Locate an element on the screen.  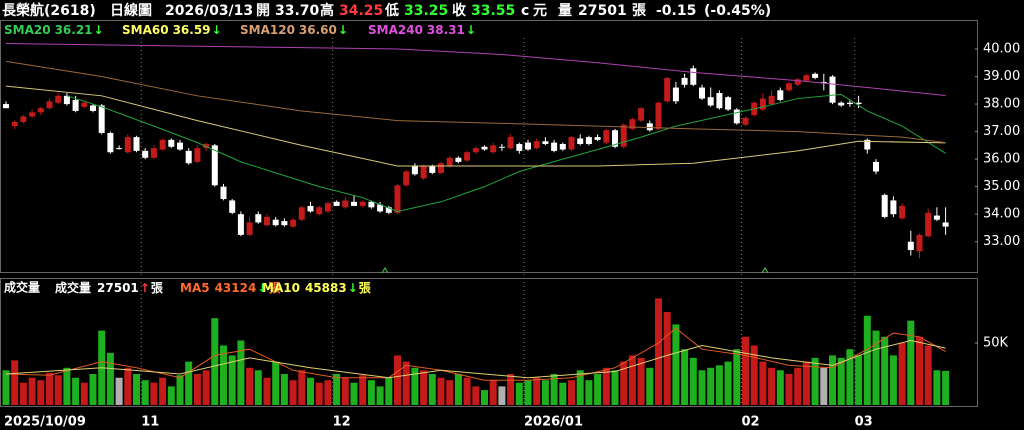
legend-text: MA5 is located at coordinates (195, 288).